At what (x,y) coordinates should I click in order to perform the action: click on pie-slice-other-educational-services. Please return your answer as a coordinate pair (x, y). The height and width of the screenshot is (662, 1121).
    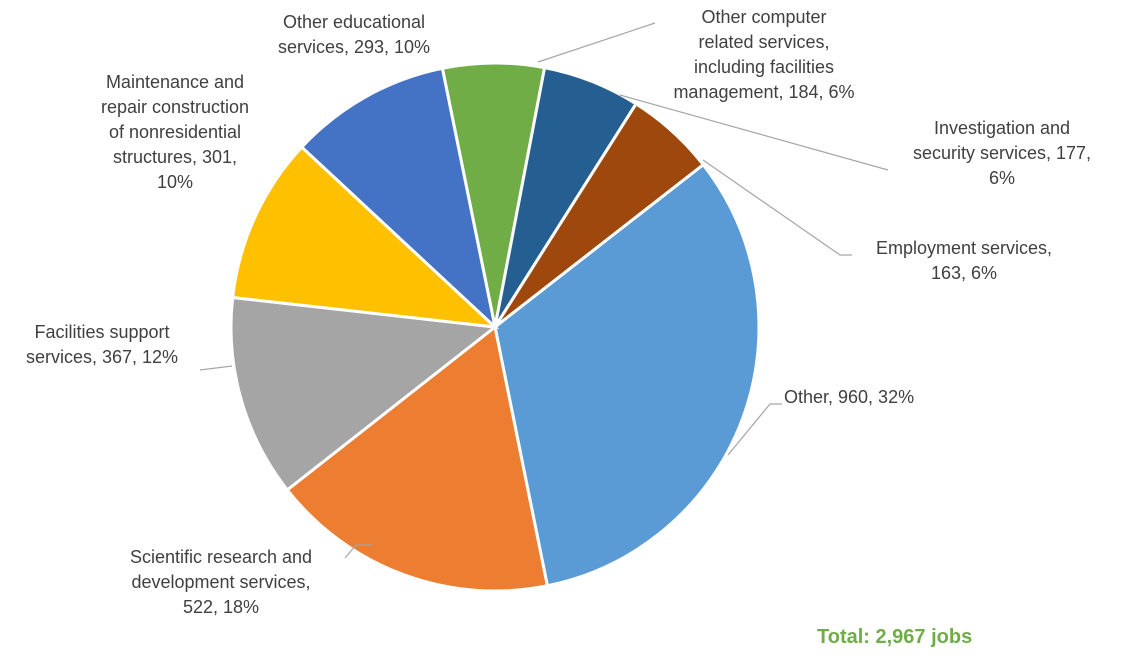
    Looking at the image, I should click on (398, 199).